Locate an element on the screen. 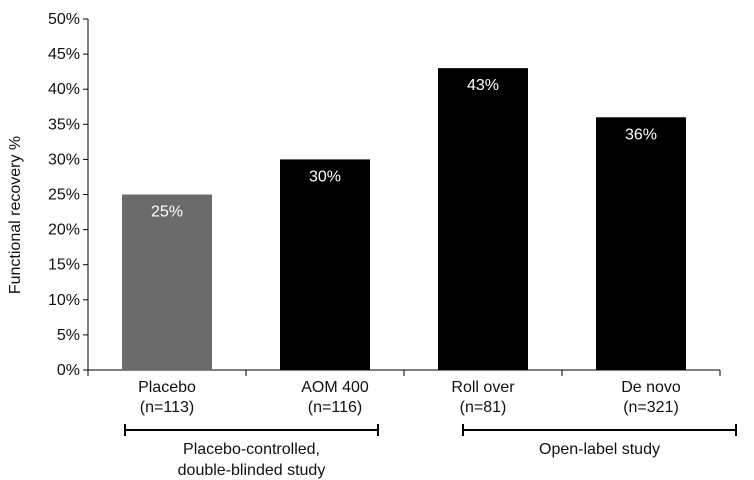  x-category-label: Roll over is located at coordinates (483, 387).